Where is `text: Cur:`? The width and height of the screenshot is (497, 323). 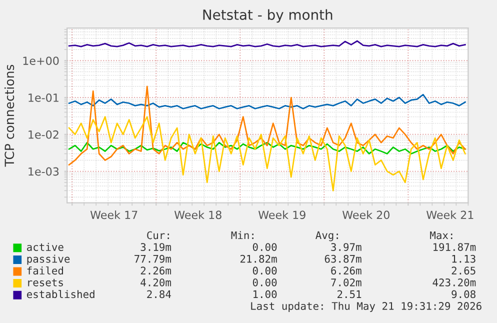 text: Cur: is located at coordinates (158, 235).